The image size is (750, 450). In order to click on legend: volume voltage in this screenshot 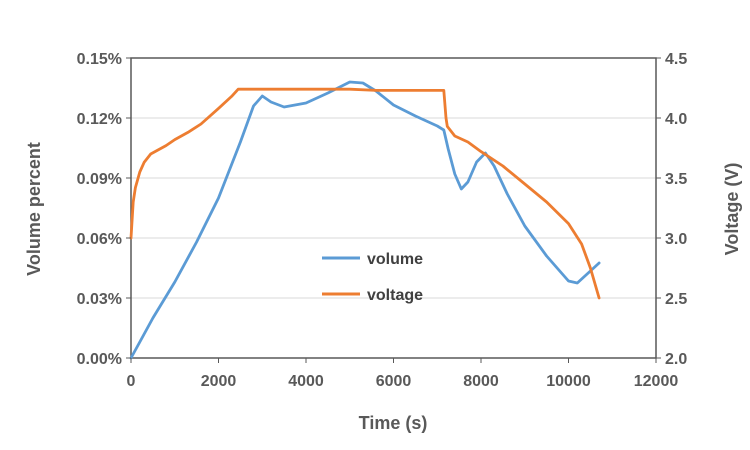, I will do `click(372, 277)`.